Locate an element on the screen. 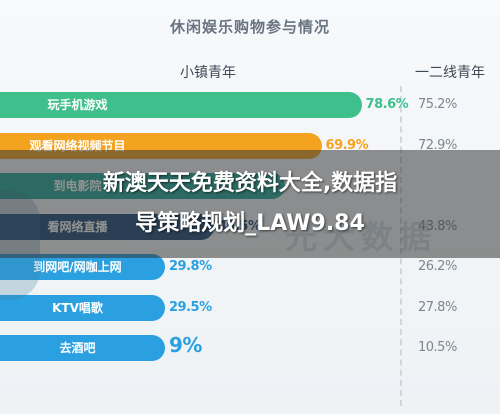  value-label-tier1-2: 27.8% is located at coordinates (437, 307).